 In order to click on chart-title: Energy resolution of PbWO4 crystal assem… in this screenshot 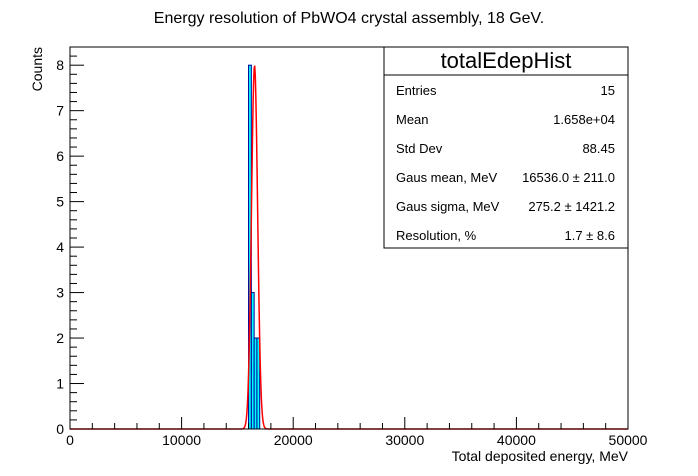, I will do `click(349, 18)`.